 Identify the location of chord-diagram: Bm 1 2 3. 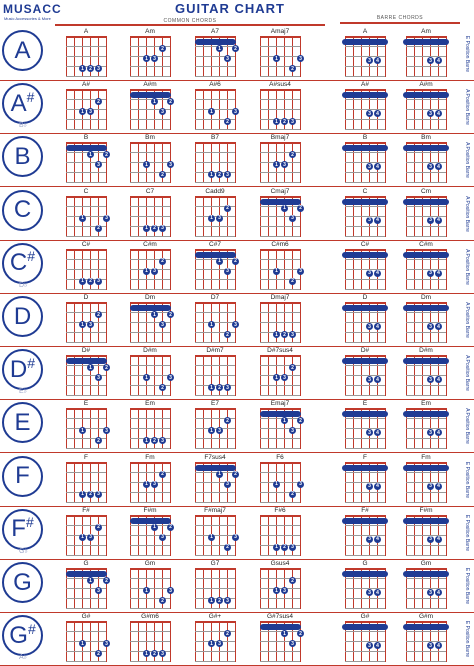
(150, 160).